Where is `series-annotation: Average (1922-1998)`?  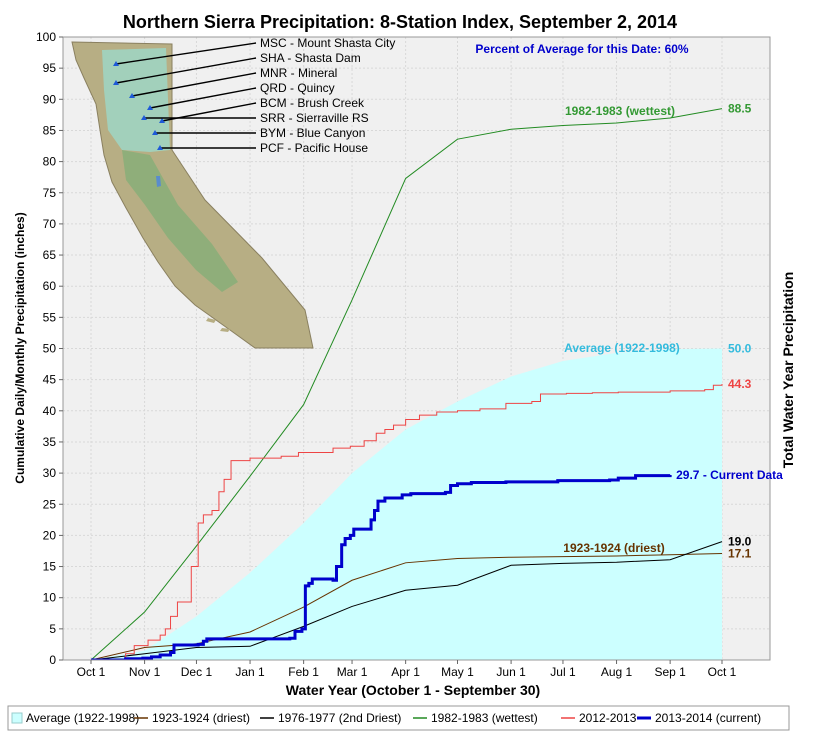 series-annotation: Average (1922-1998) is located at coordinates (622, 348).